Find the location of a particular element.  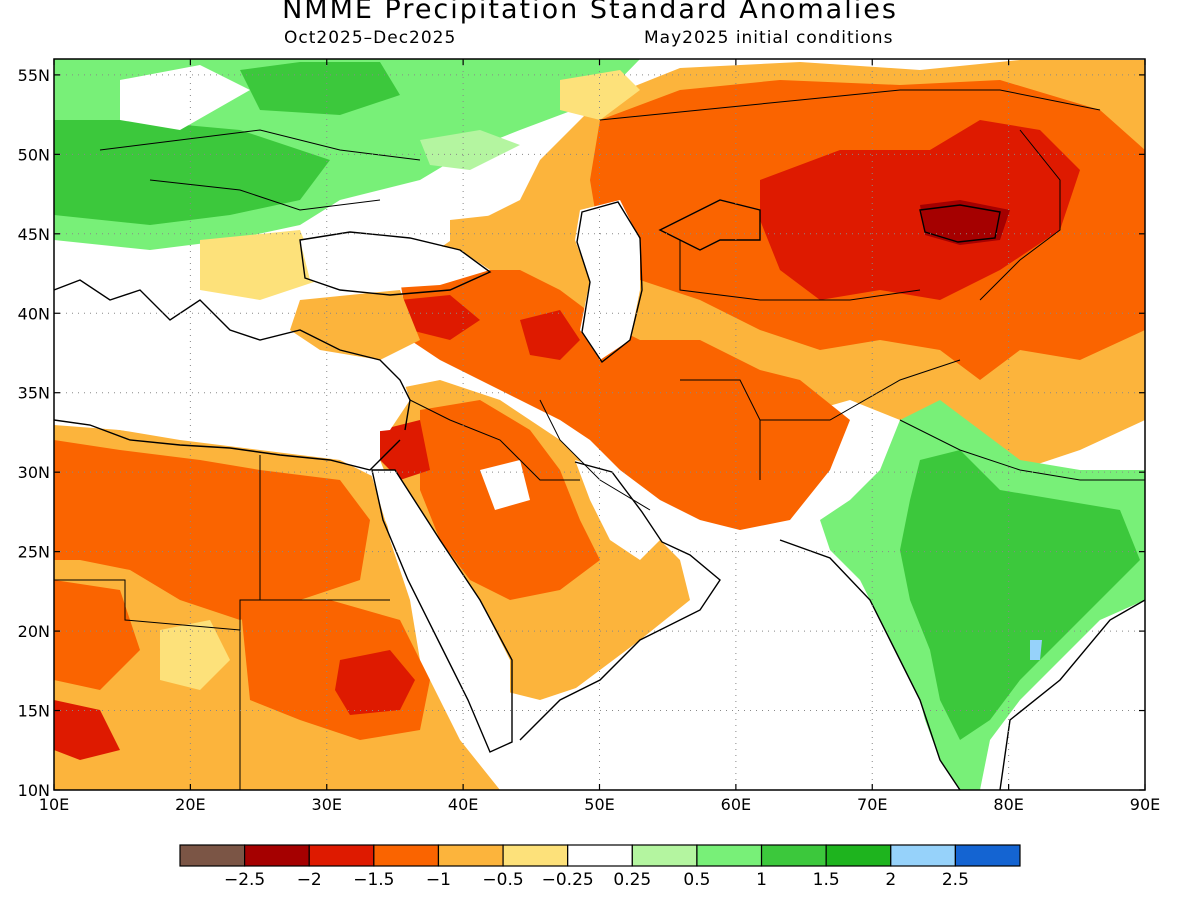

lon-tick-label: 60E is located at coordinates (736, 804).